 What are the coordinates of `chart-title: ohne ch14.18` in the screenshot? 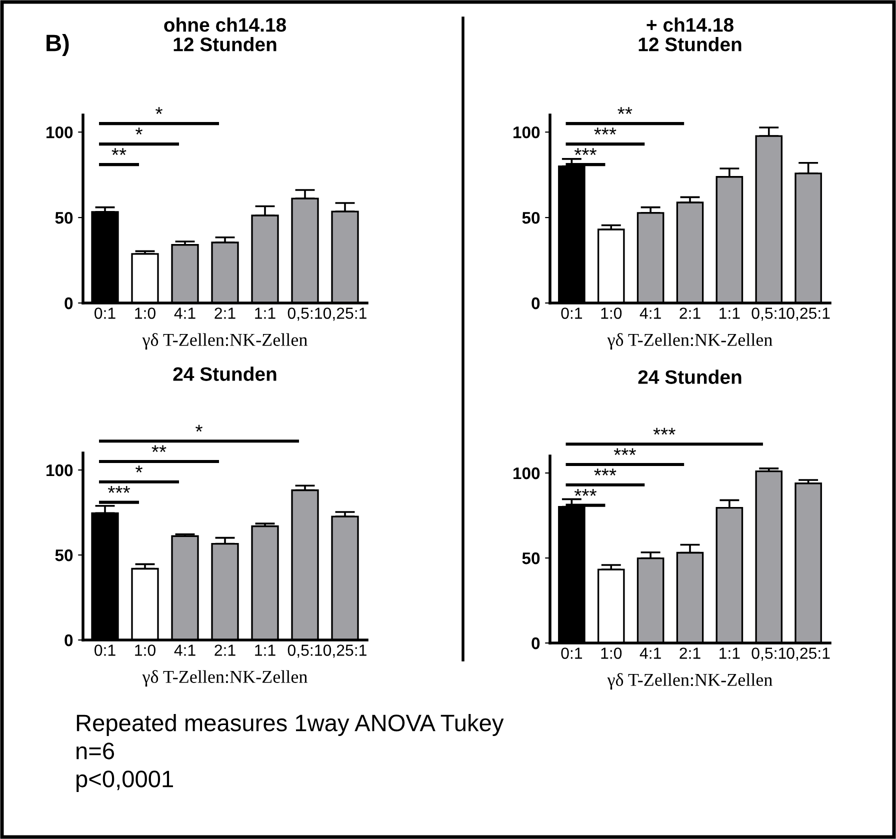 It's located at (225, 24).